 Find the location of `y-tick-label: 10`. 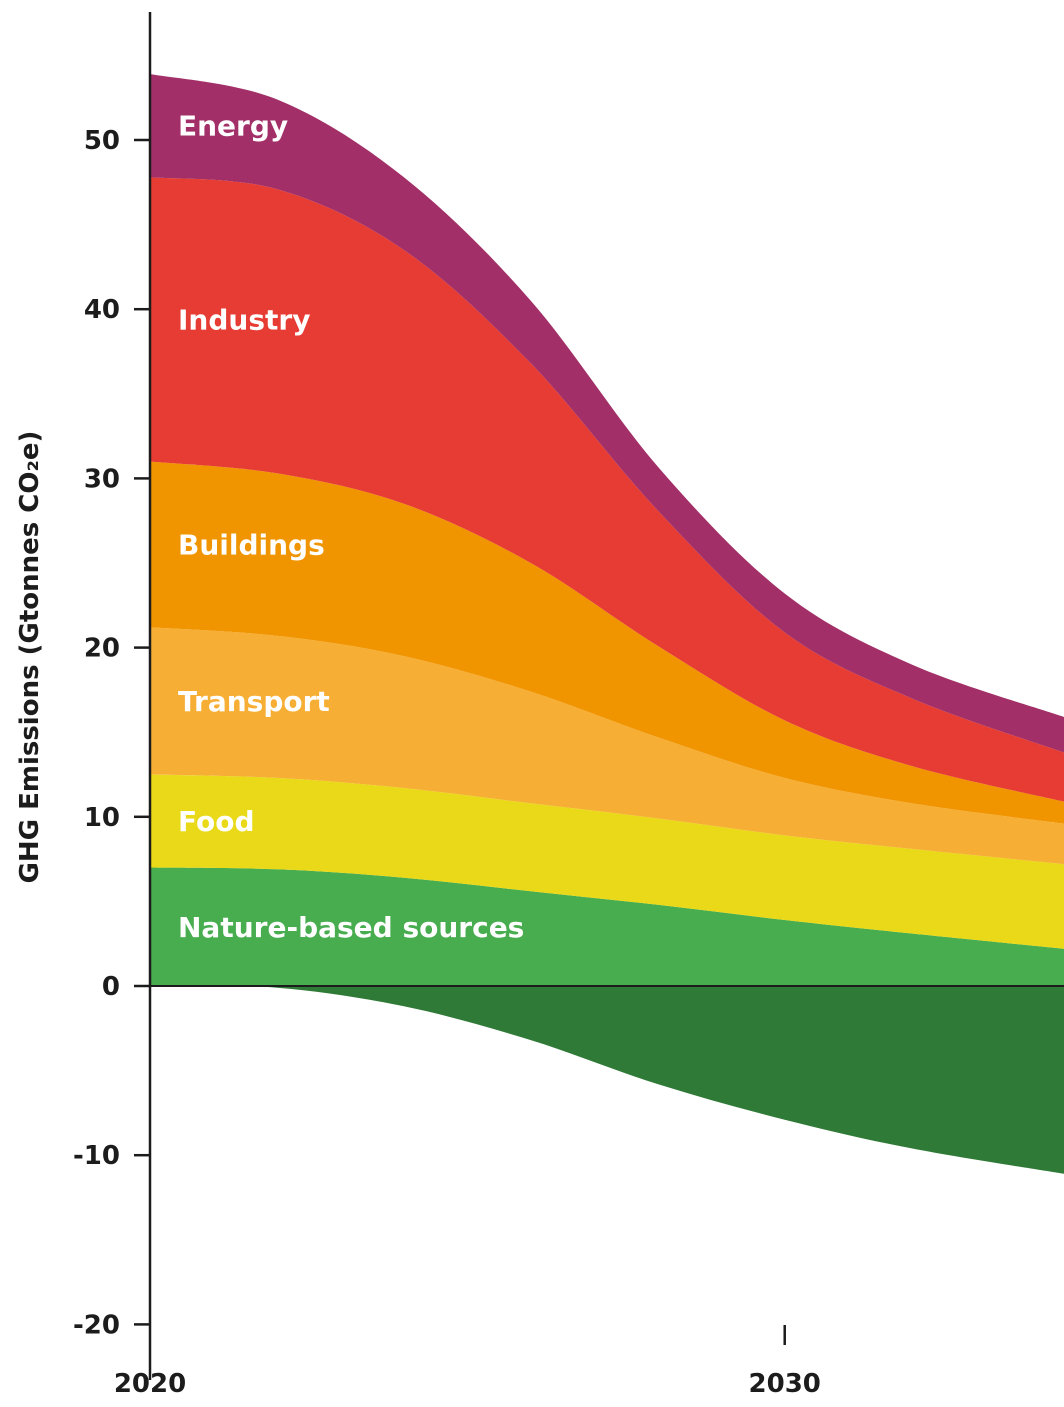

y-tick-label: 10 is located at coordinates (102, 818).